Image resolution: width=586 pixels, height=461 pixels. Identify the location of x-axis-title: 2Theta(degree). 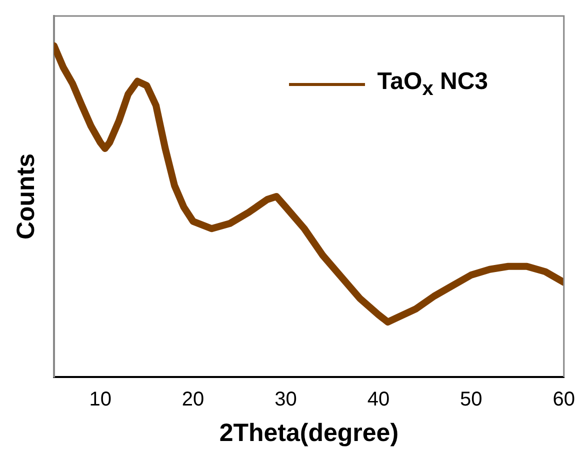
(309, 432).